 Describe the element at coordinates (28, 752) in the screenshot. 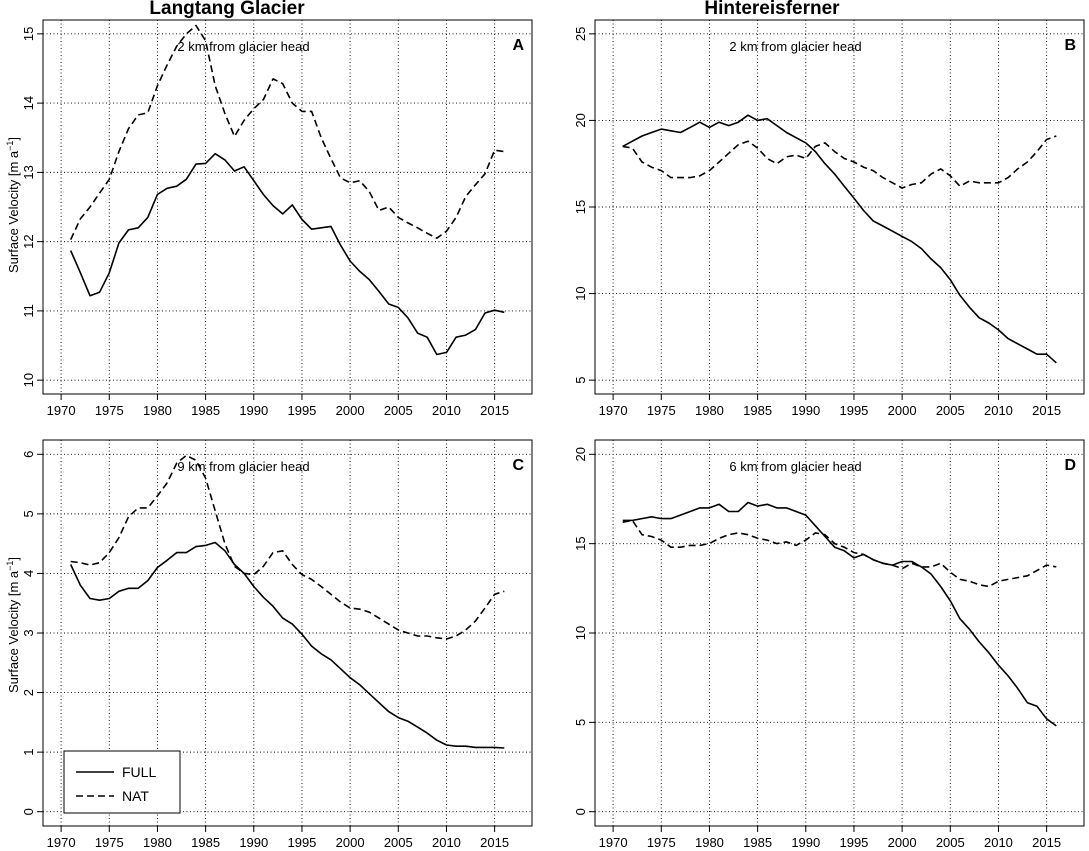

I see `y-tick-label: 1` at that location.